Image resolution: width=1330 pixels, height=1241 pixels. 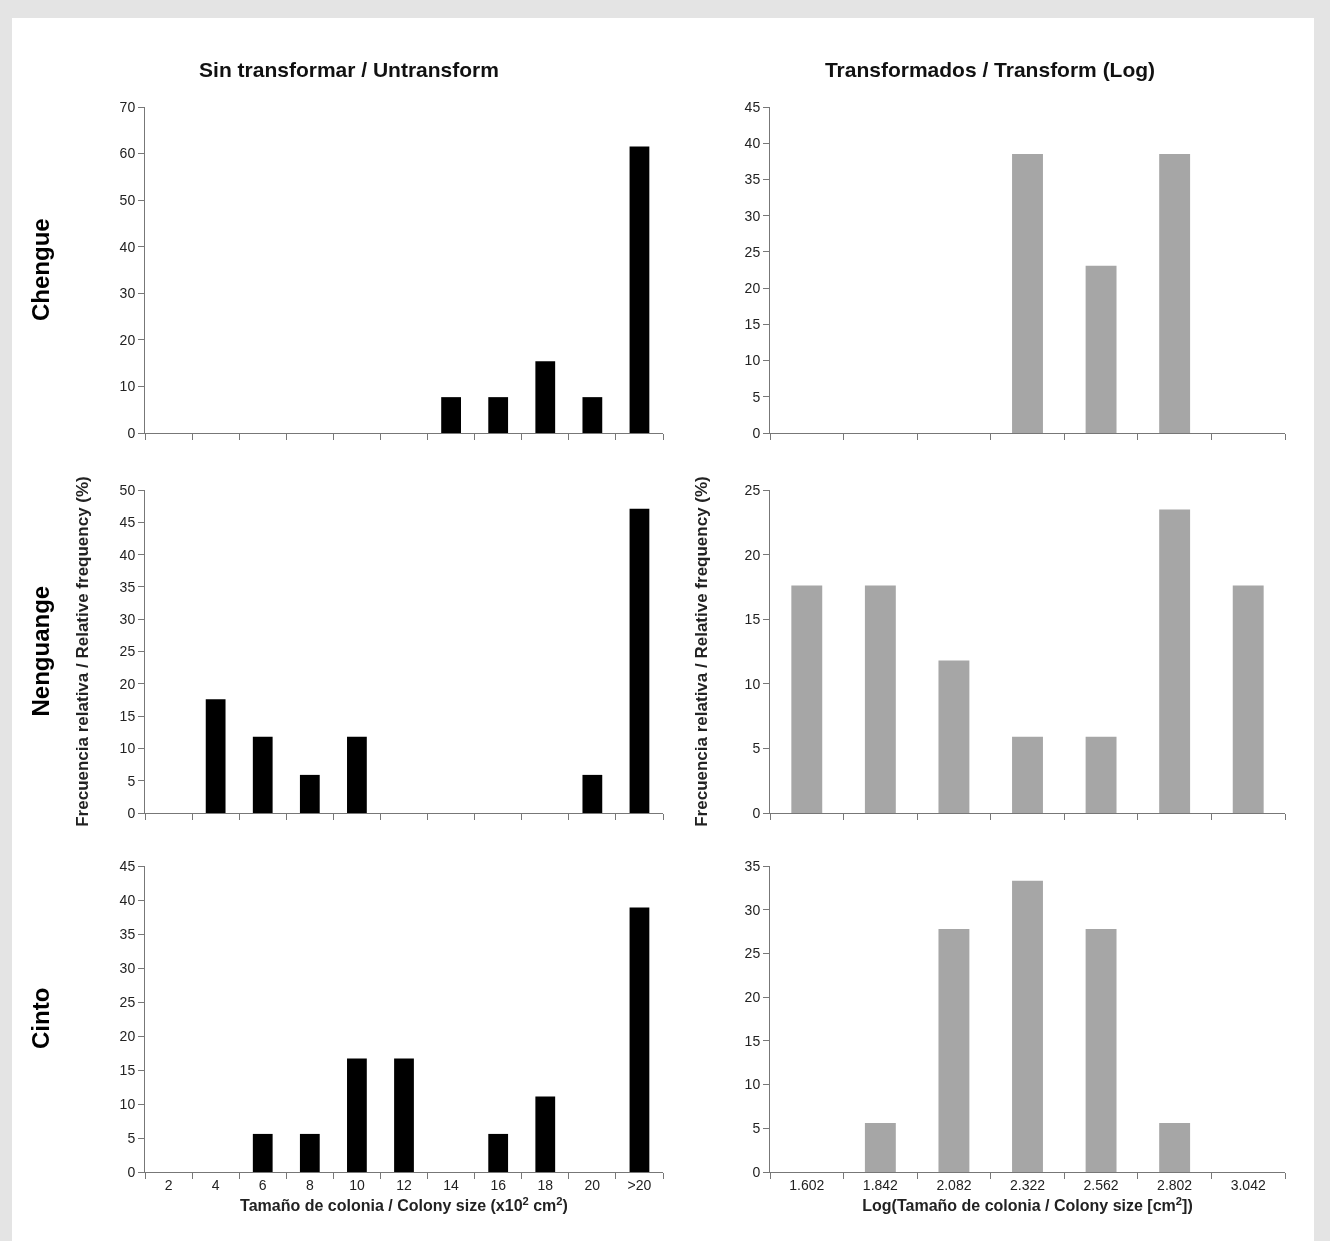 I want to click on x-tick-label: 10, so click(x=357, y=1184).